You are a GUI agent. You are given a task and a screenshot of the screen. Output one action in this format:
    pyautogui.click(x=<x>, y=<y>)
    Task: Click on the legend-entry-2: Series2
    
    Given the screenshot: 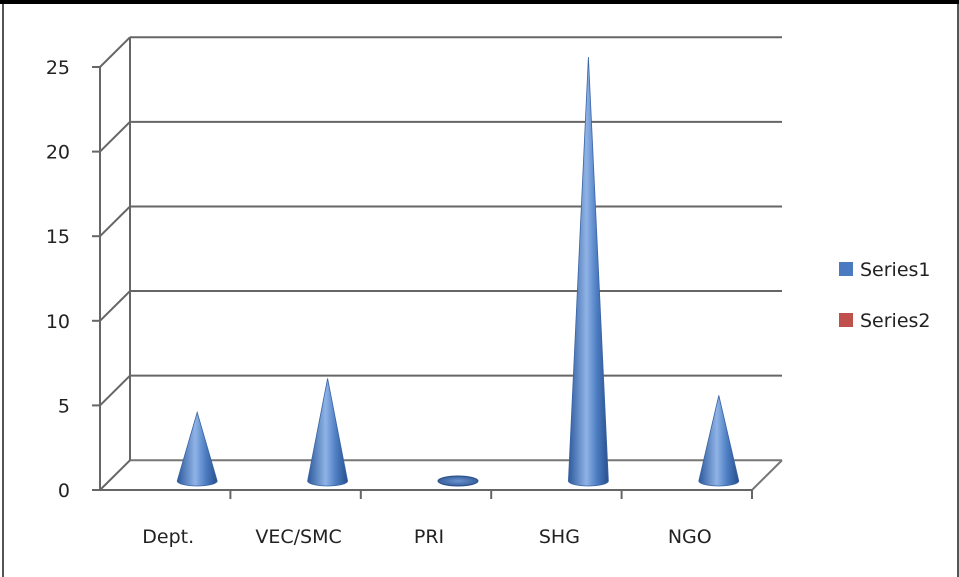 What is the action you would take?
    pyautogui.click(x=885, y=321)
    